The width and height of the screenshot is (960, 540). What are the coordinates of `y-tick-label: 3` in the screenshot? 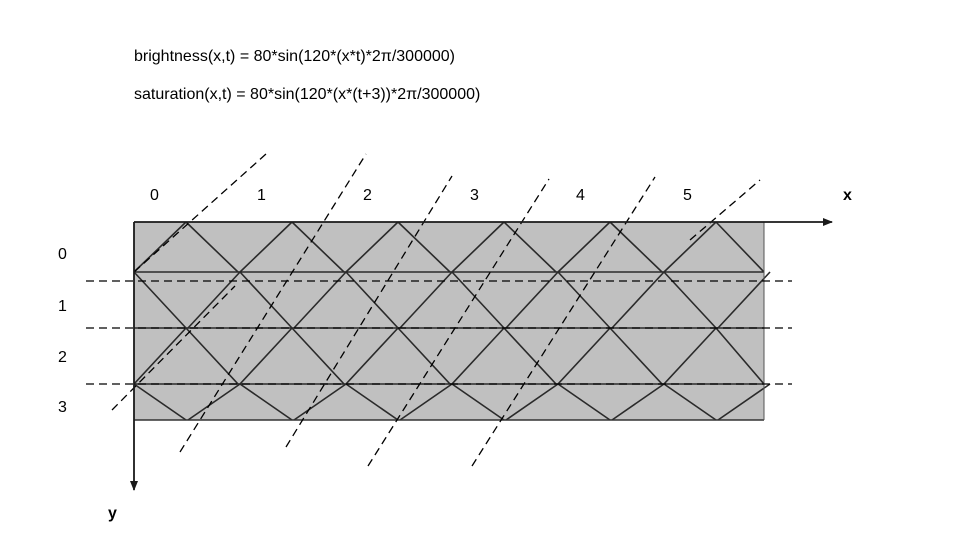 It's located at (62, 407).